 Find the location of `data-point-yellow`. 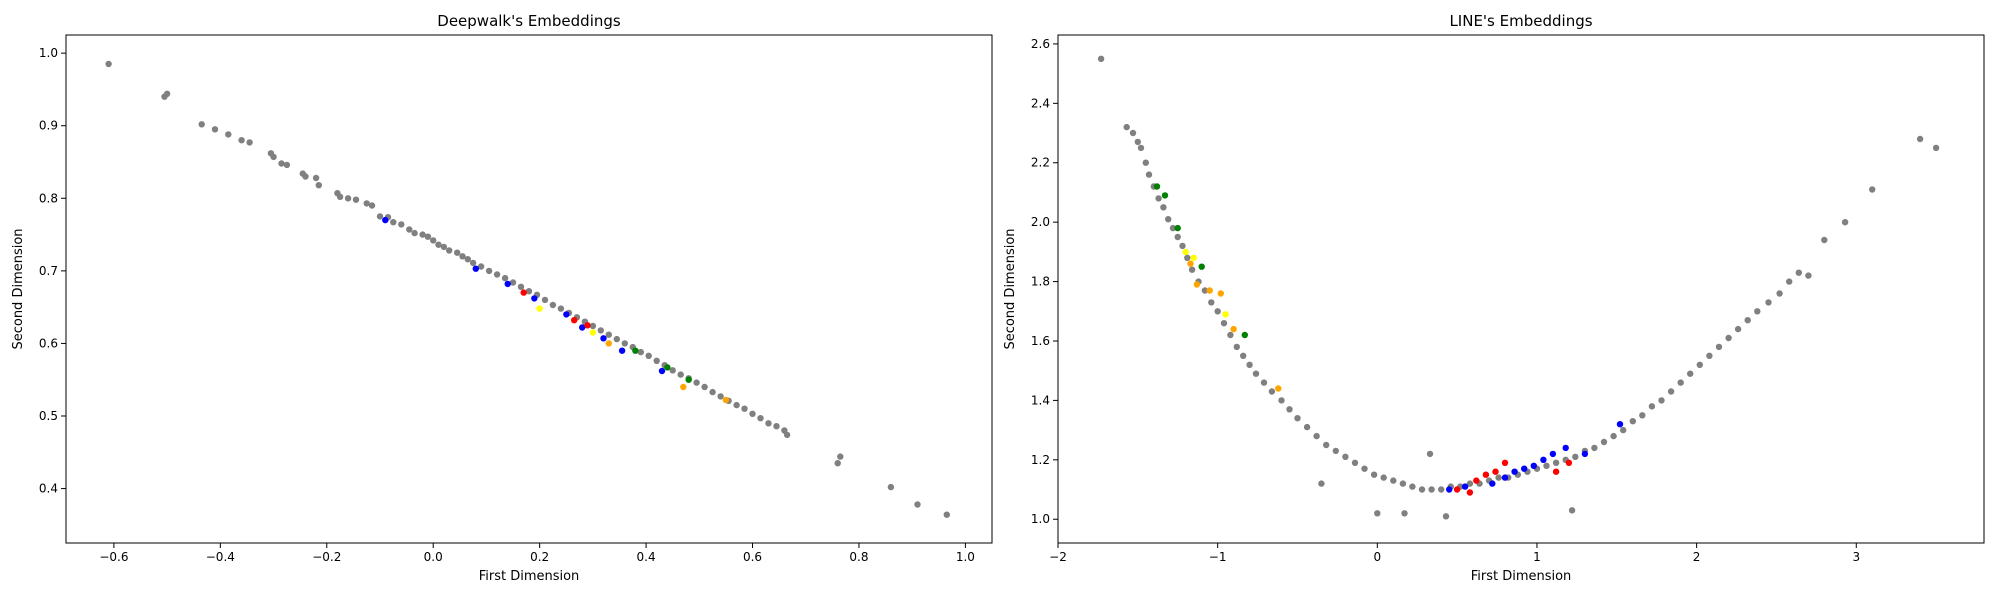

data-point-yellow is located at coordinates (1193, 257).